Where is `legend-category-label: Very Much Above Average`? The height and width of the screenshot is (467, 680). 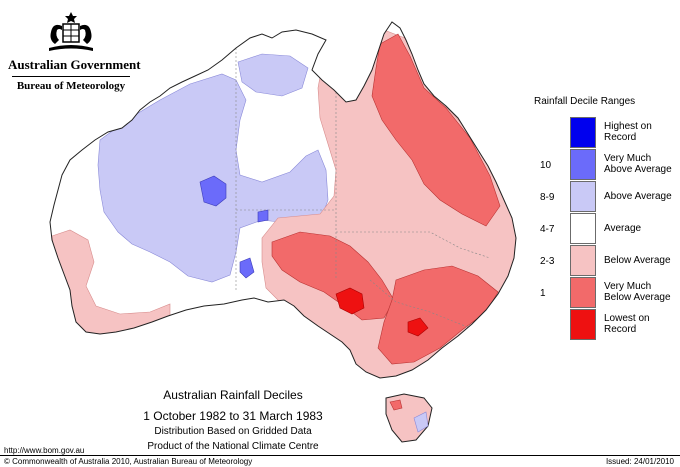
legend-category-label: Very Much Above Average is located at coordinates (640, 164).